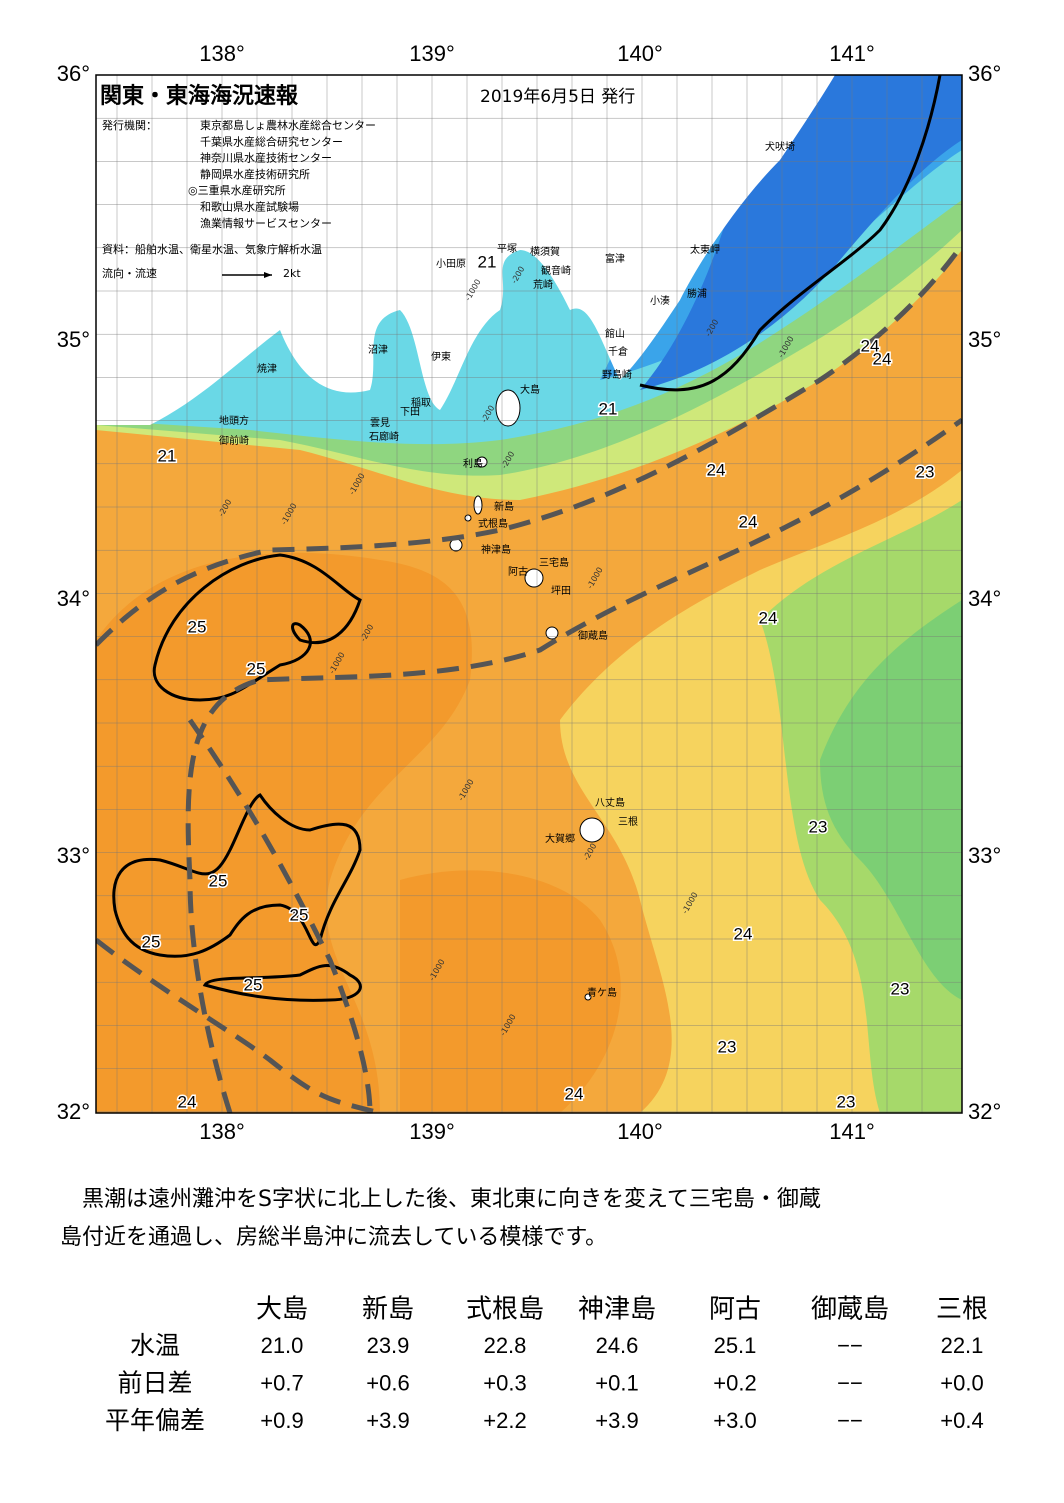 The width and height of the screenshot is (1064, 1503). What do you see at coordinates (984, 855) in the screenshot?
I see `lat-label: 33°` at bounding box center [984, 855].